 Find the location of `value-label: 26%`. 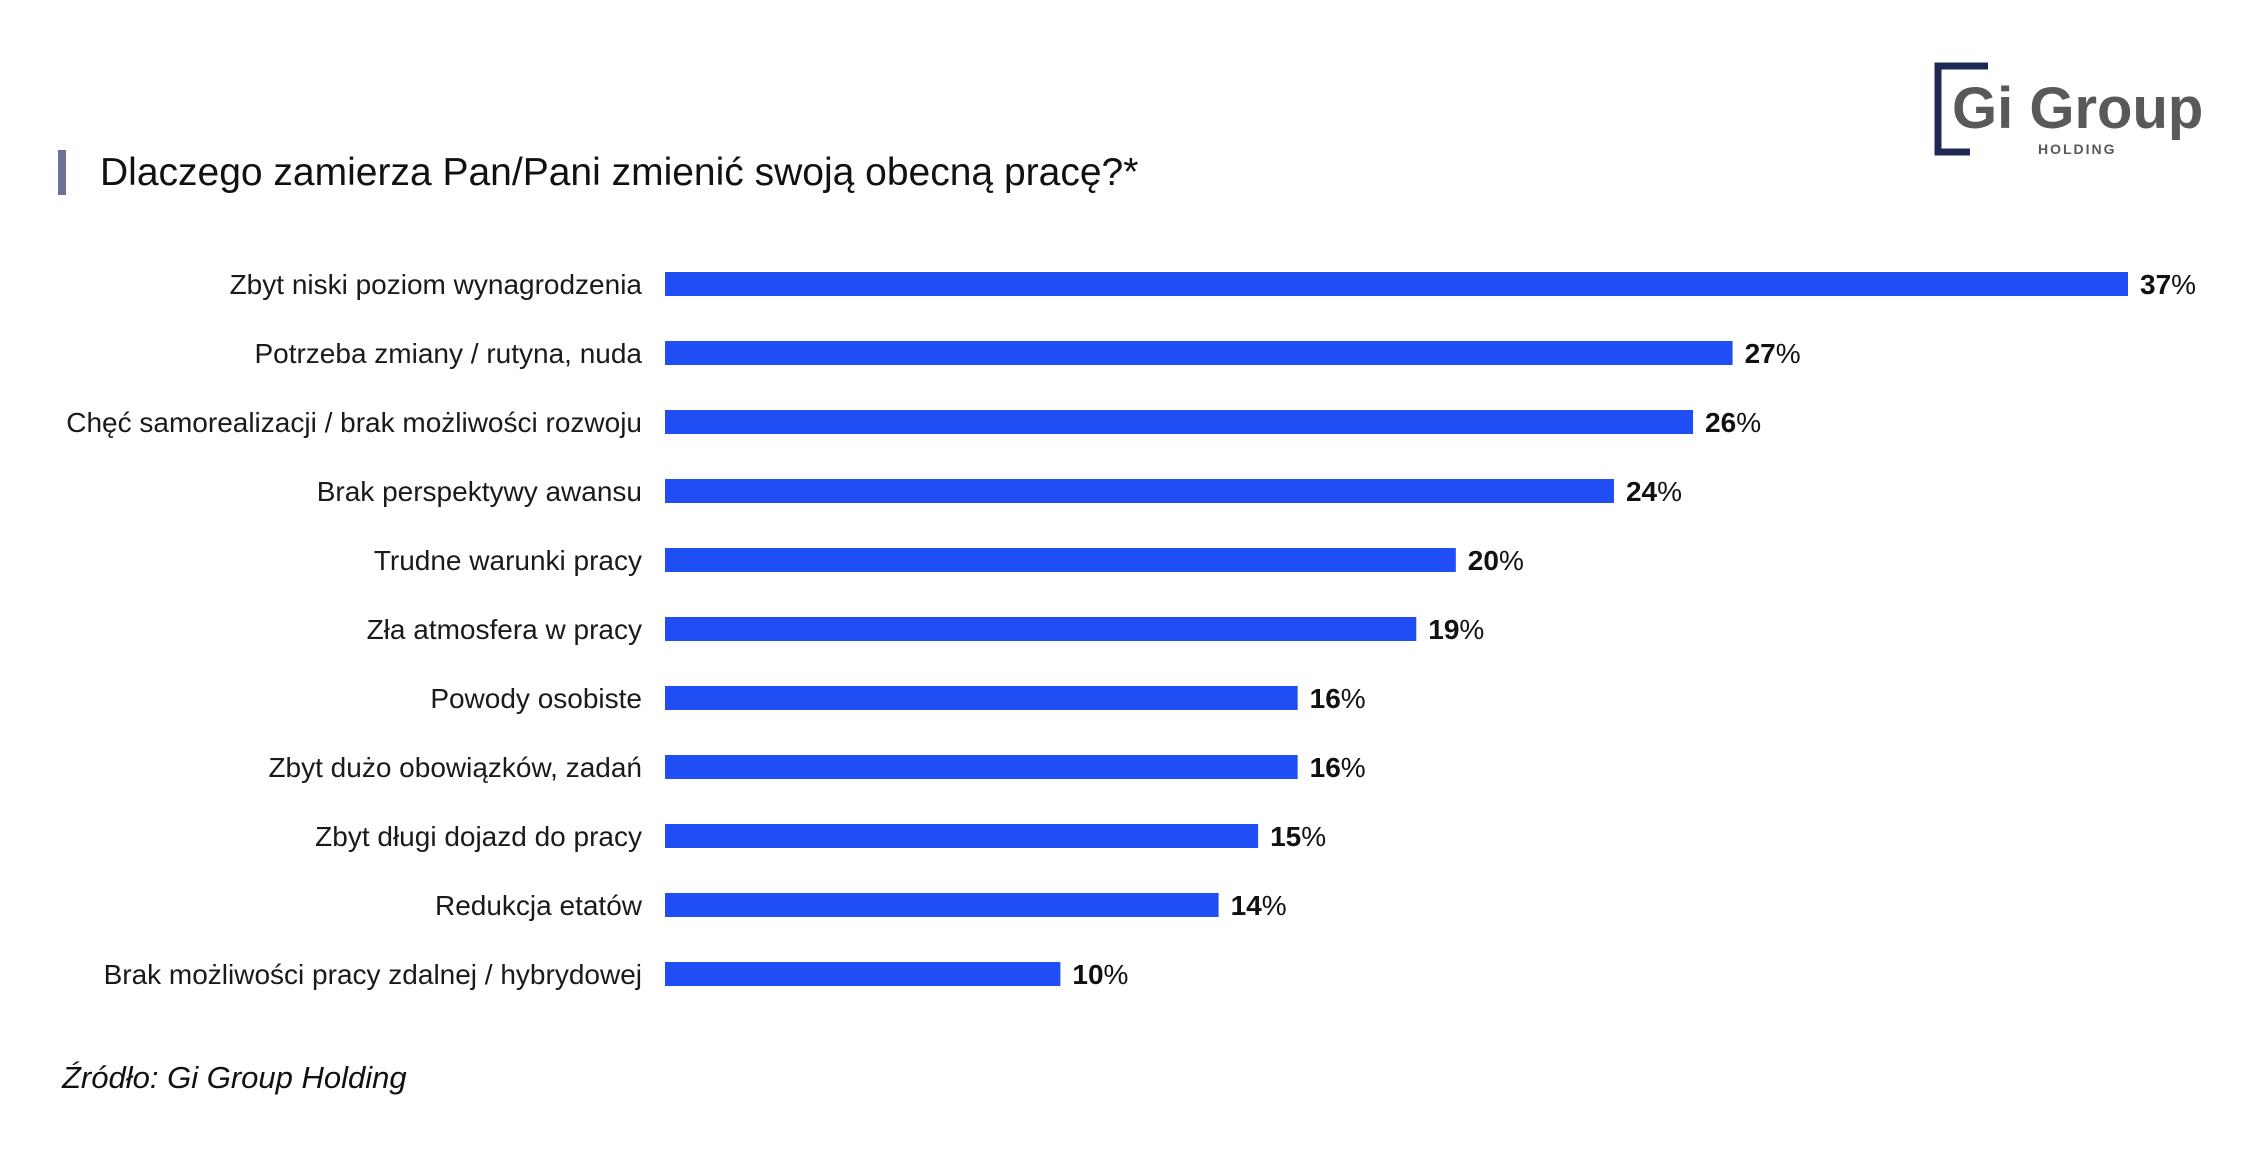

value-label: 26% is located at coordinates (1733, 422).